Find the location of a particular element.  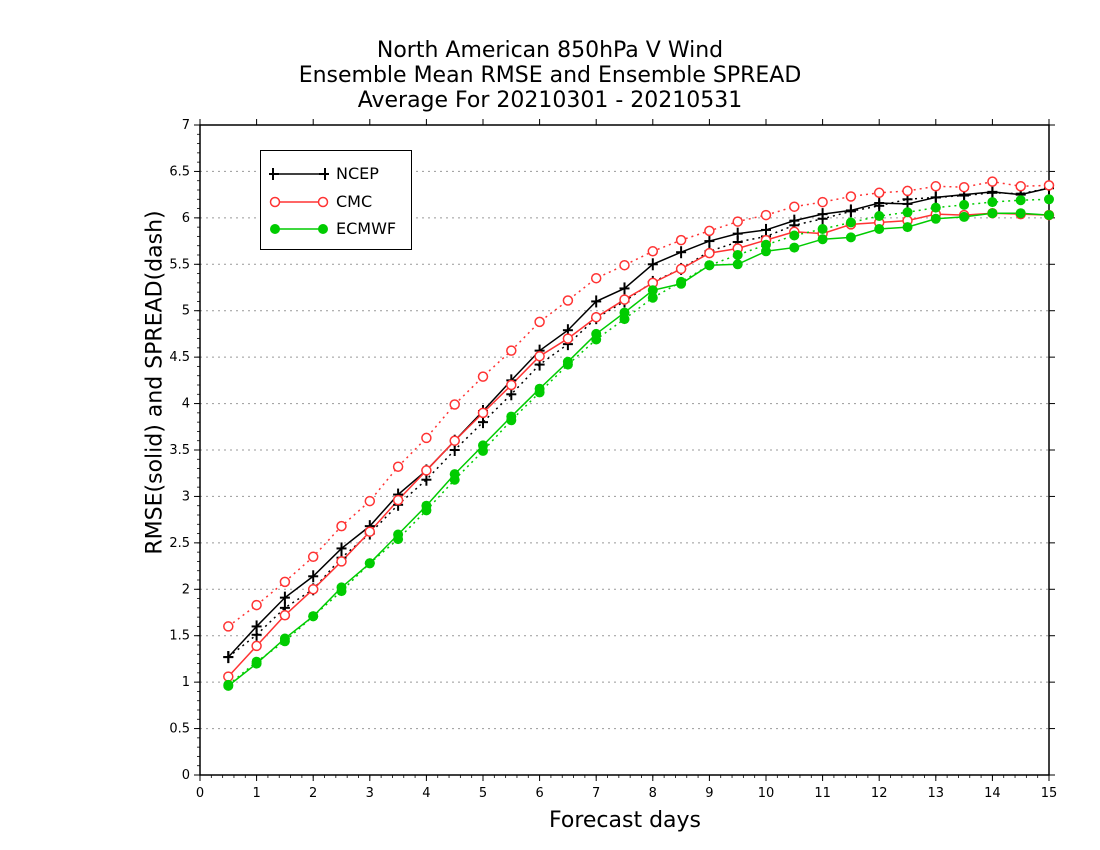

y-tick-label: 2 is located at coordinates (186, 589).